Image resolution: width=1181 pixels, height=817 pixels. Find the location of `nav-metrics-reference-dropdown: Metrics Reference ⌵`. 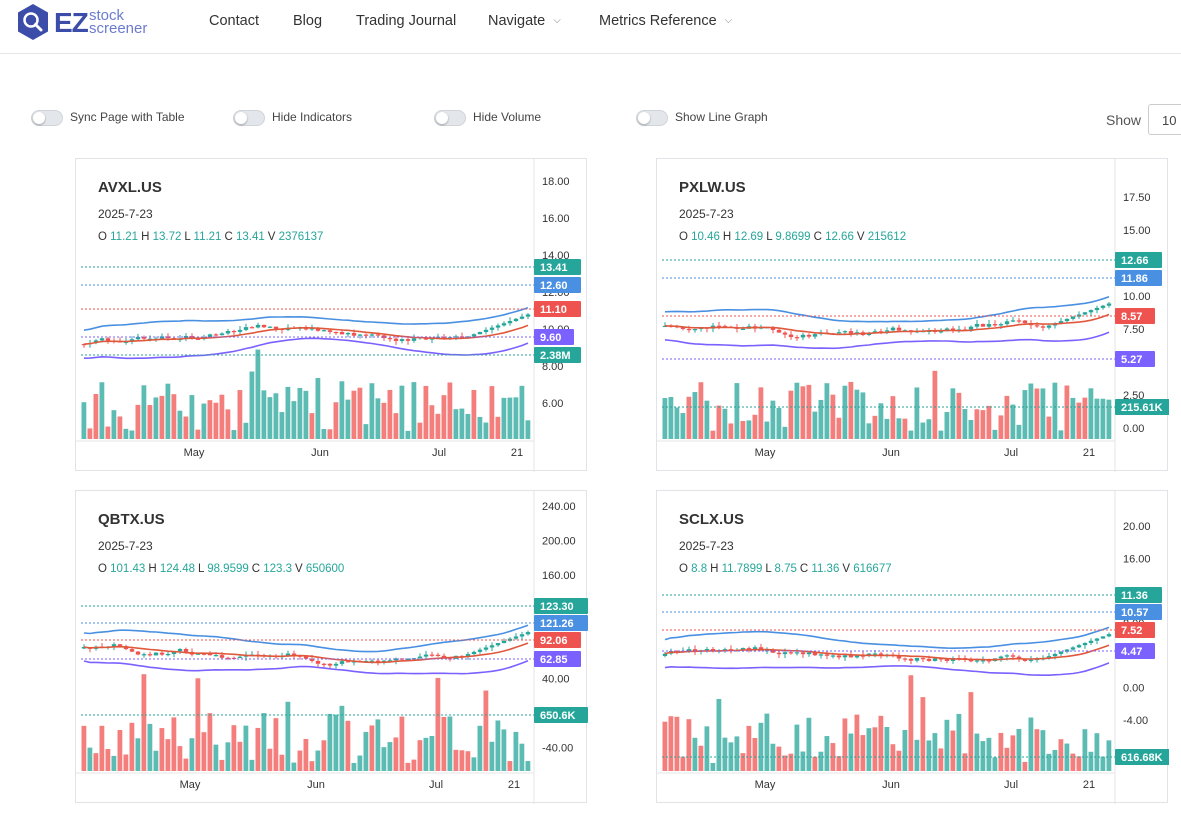

nav-metrics-reference-dropdown: Metrics Reference ⌵ is located at coordinates (666, 21).